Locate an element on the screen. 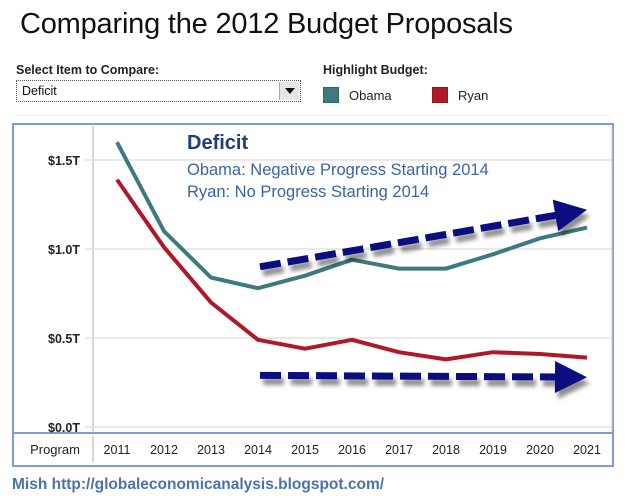 Image resolution: width=629 pixels, height=502 pixels. x-tick-label: 2021 is located at coordinates (587, 450).